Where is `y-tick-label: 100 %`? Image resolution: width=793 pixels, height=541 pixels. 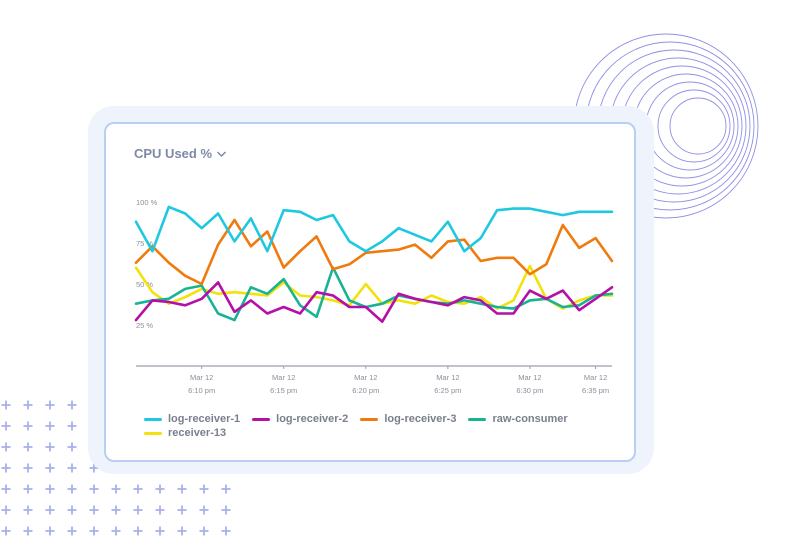
y-tick-label: 100 % is located at coordinates (147, 202).